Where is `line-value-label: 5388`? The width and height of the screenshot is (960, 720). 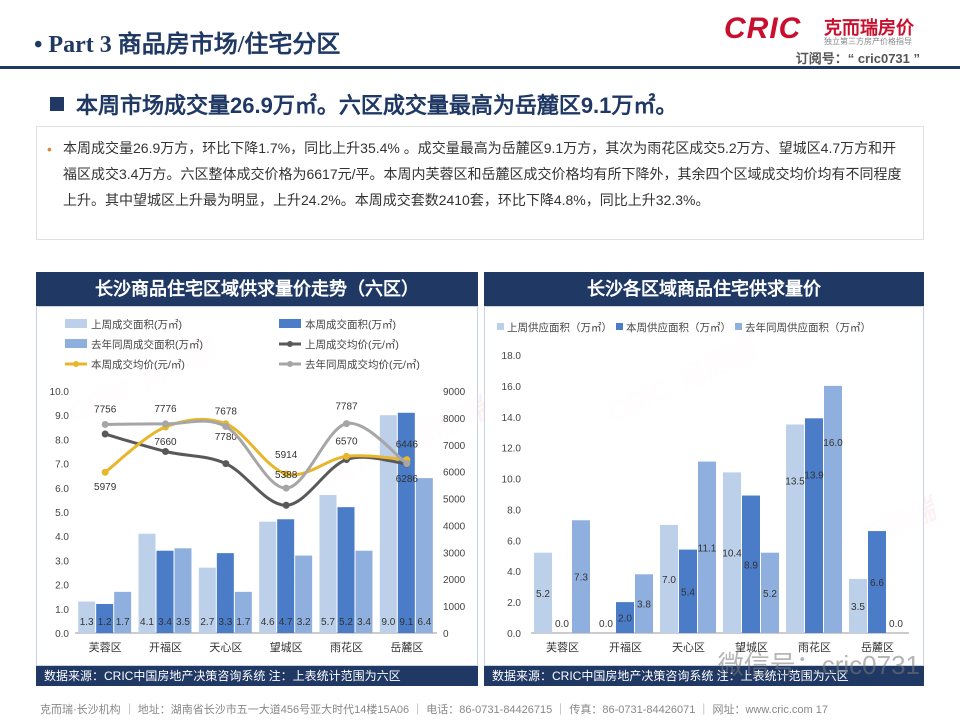
line-value-label: 5388 is located at coordinates (286, 475).